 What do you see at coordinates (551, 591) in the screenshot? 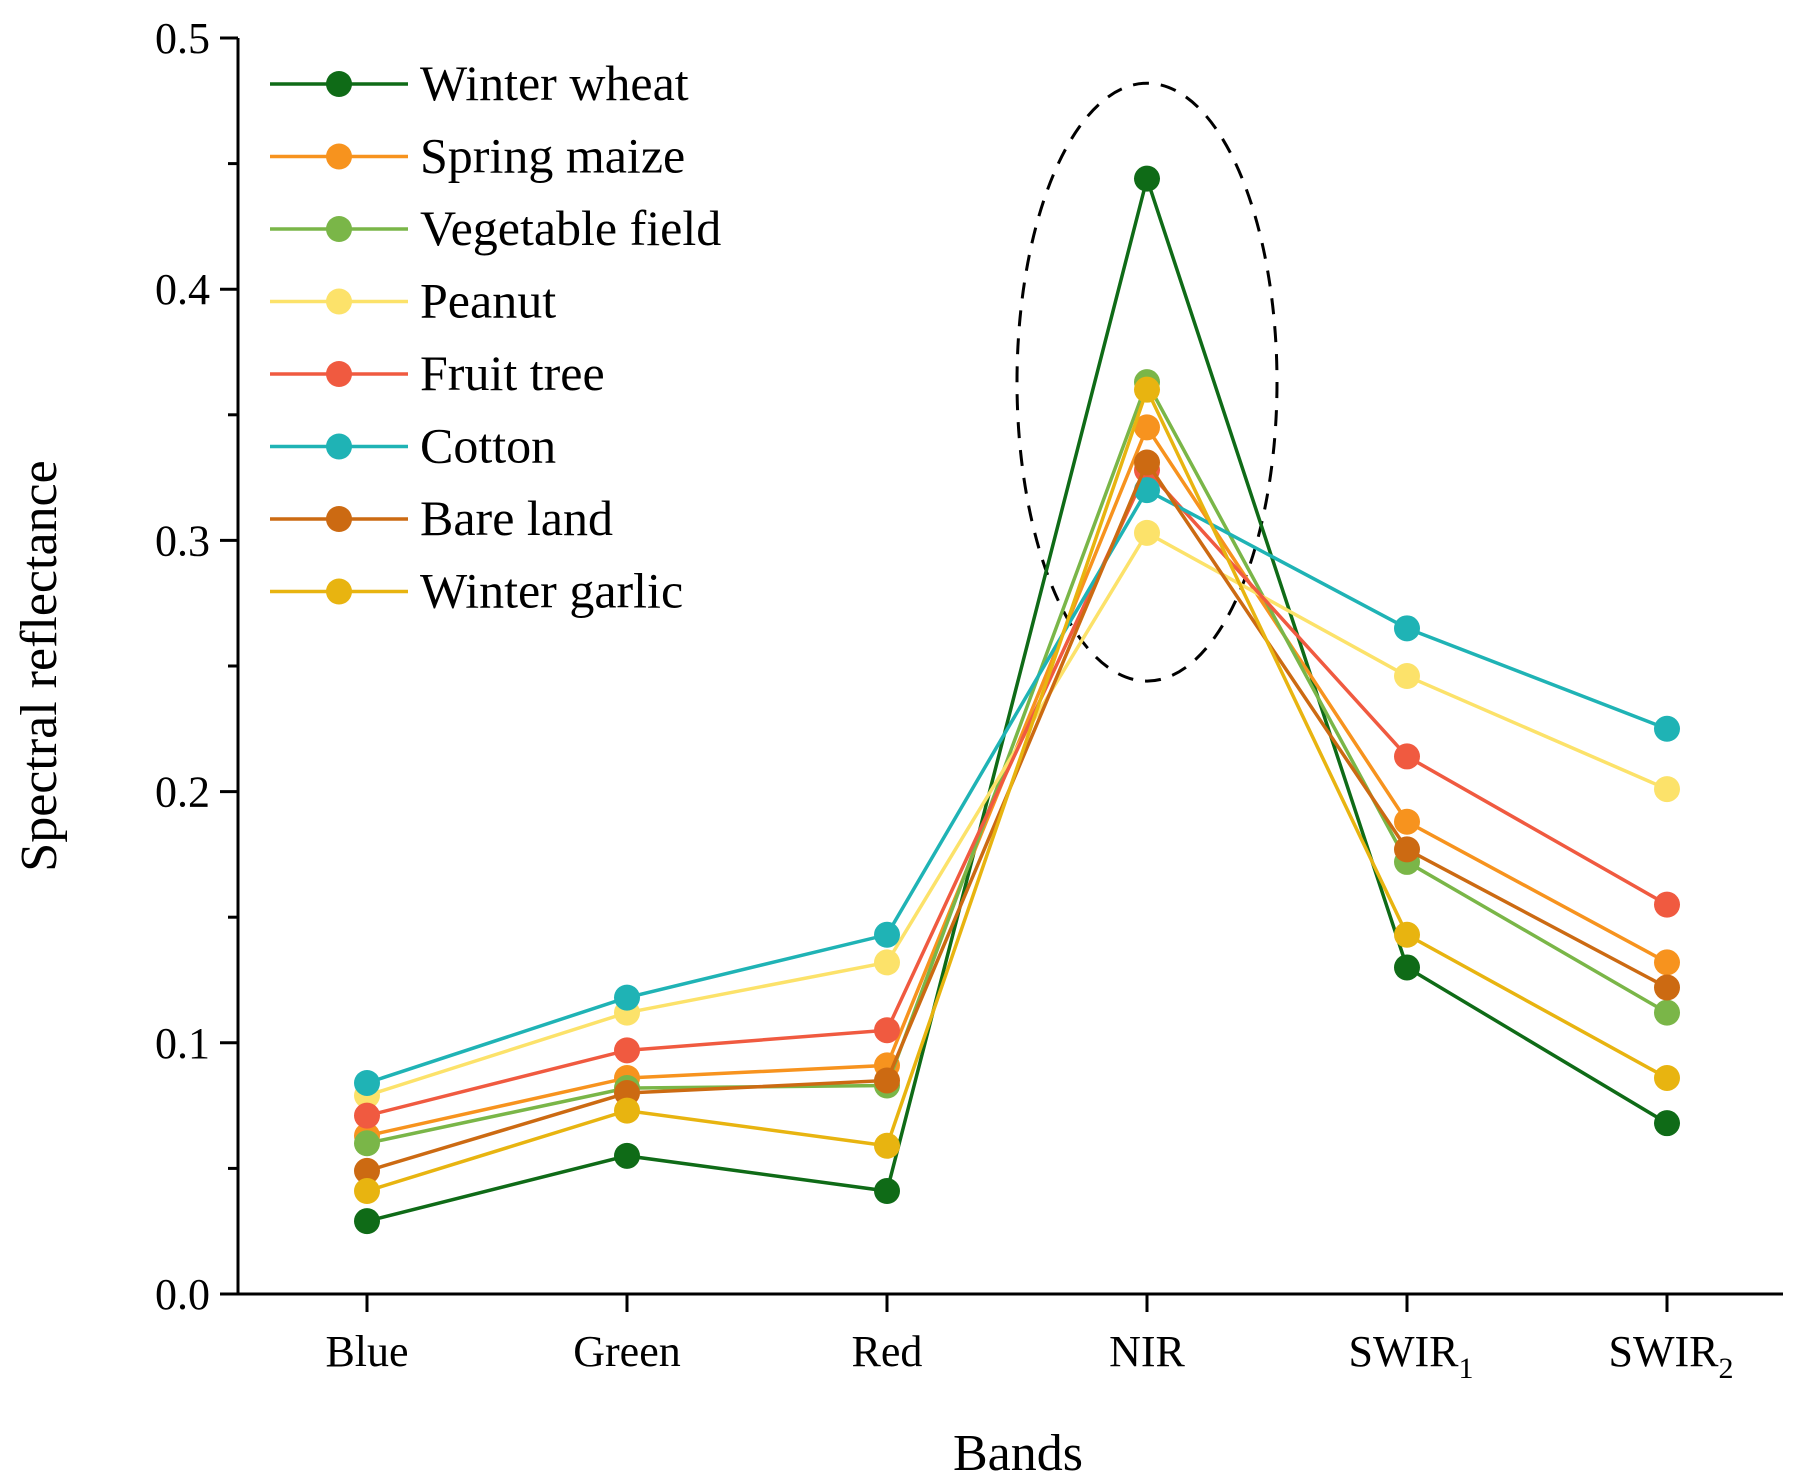
I see `legend-label: Winter garlic` at bounding box center [551, 591].